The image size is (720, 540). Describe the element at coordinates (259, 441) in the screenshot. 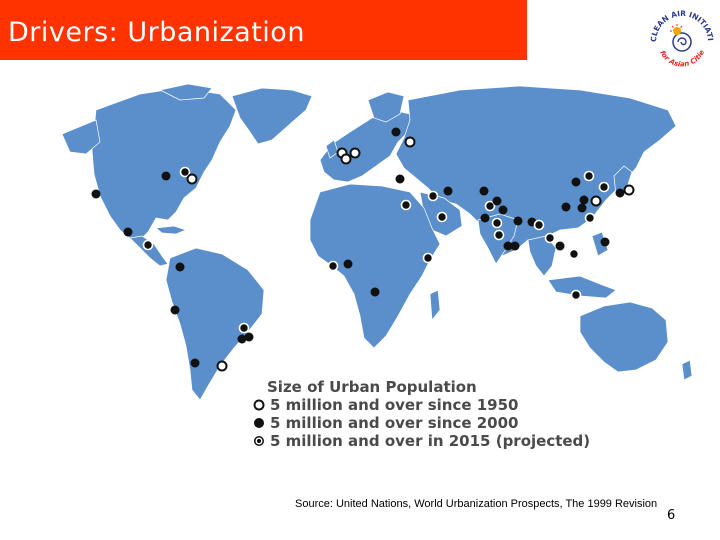

I see `dotted-circle-icon` at that location.